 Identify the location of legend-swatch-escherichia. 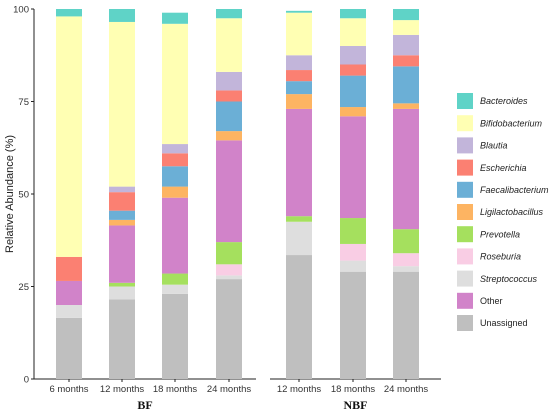
(465, 167).